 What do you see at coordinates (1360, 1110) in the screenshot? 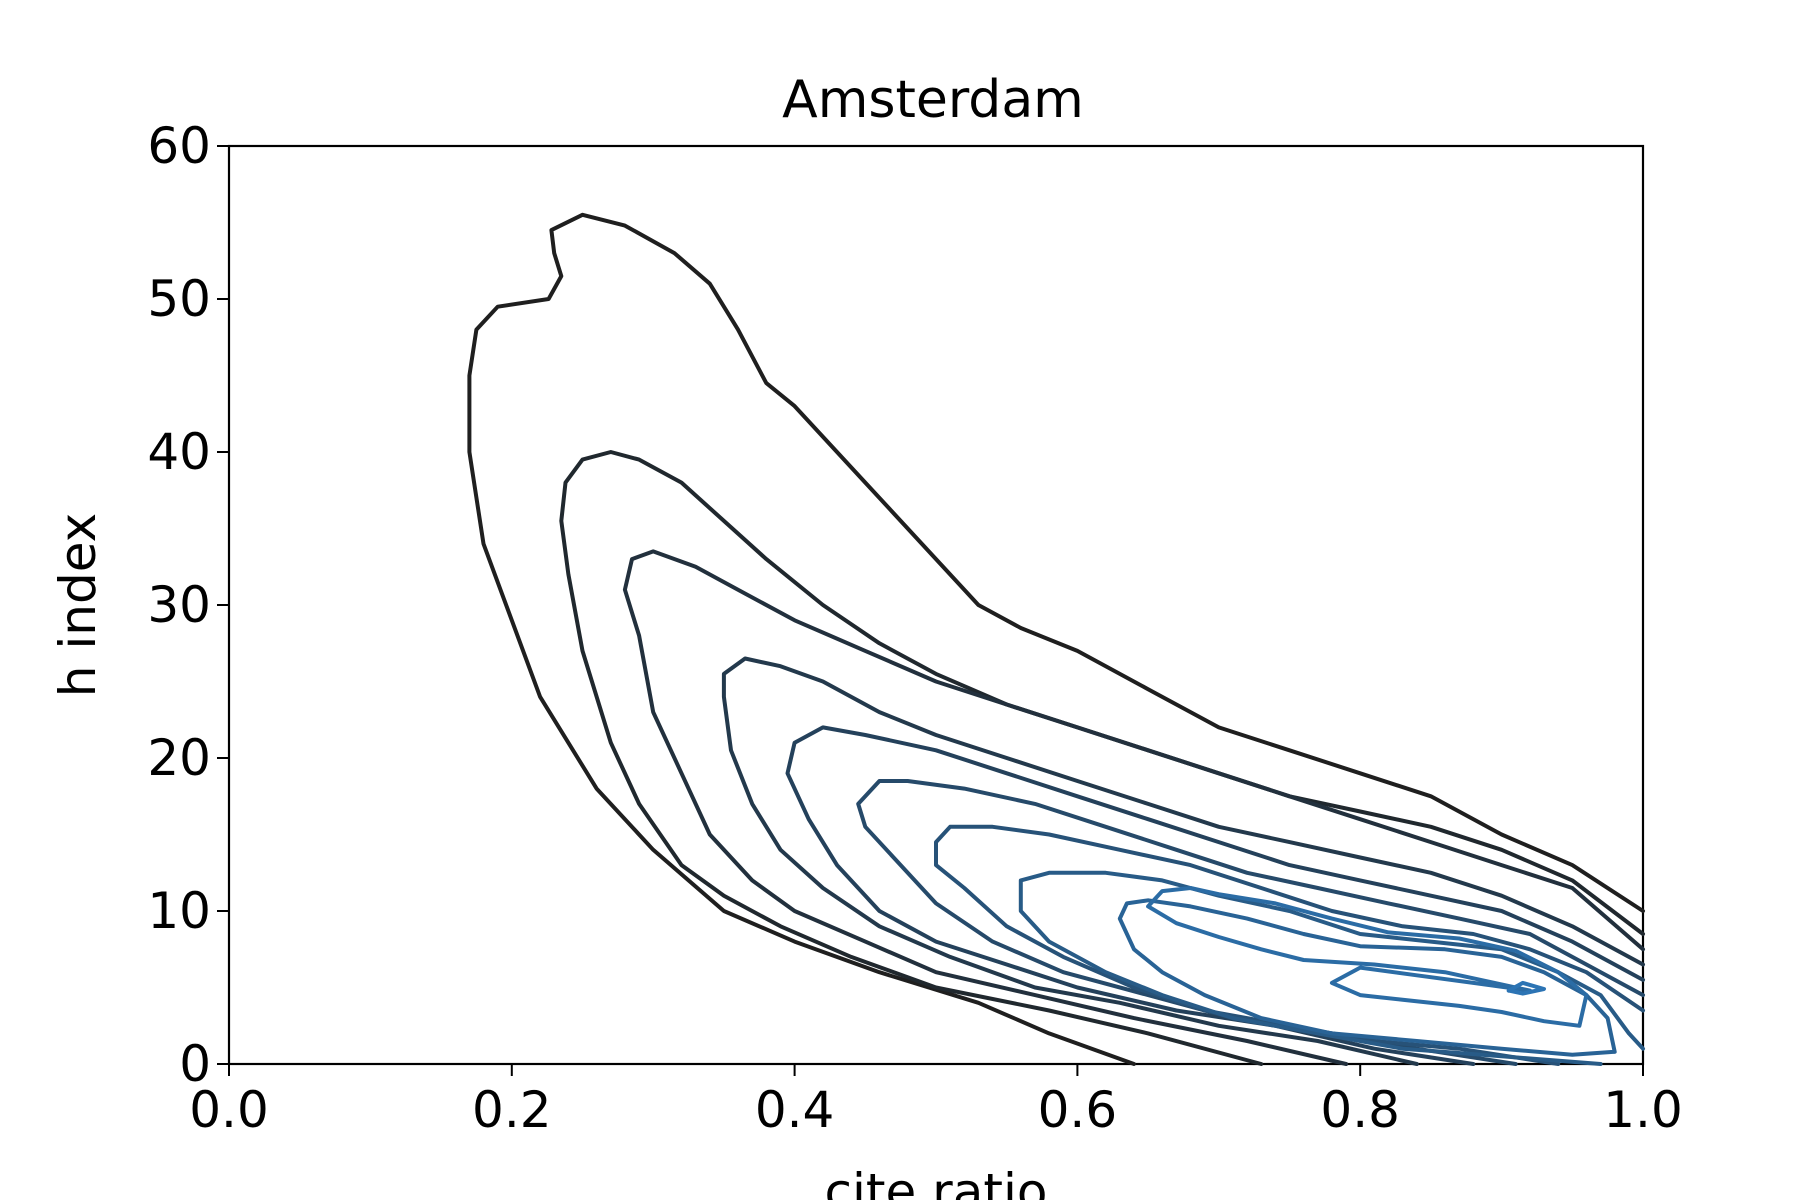
I see `x-tick-label: 0.8` at bounding box center [1360, 1110].